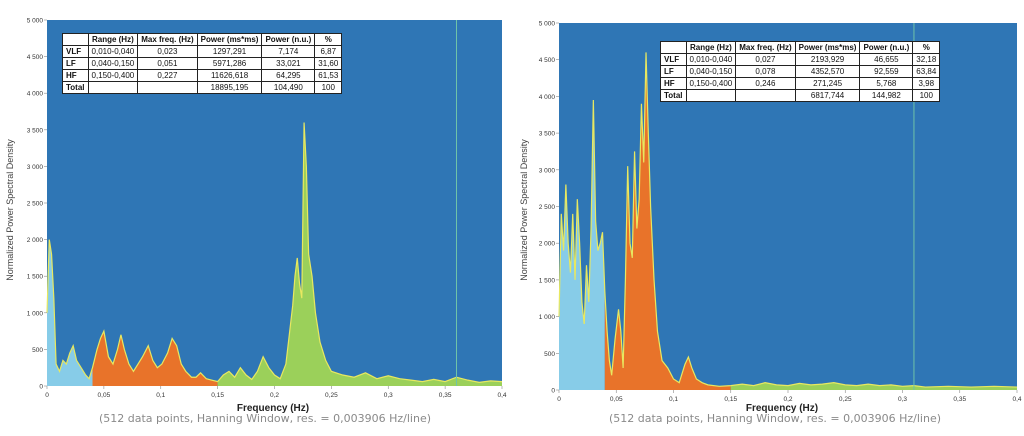  I want to click on table-cell: 31,60, so click(328, 63).